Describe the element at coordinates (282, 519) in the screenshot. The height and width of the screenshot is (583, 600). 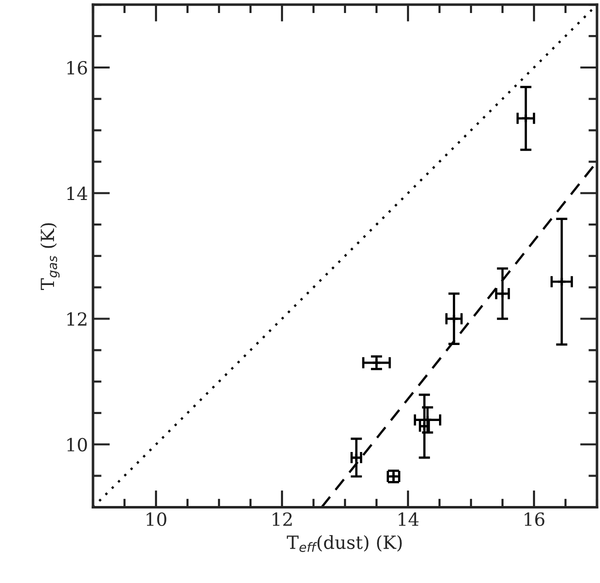
I see `x-tick-label: 12` at that location.